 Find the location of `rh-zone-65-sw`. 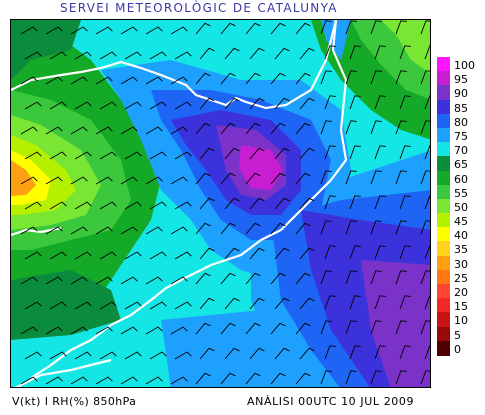

rh-zone-65-sw is located at coordinates (66, 305).